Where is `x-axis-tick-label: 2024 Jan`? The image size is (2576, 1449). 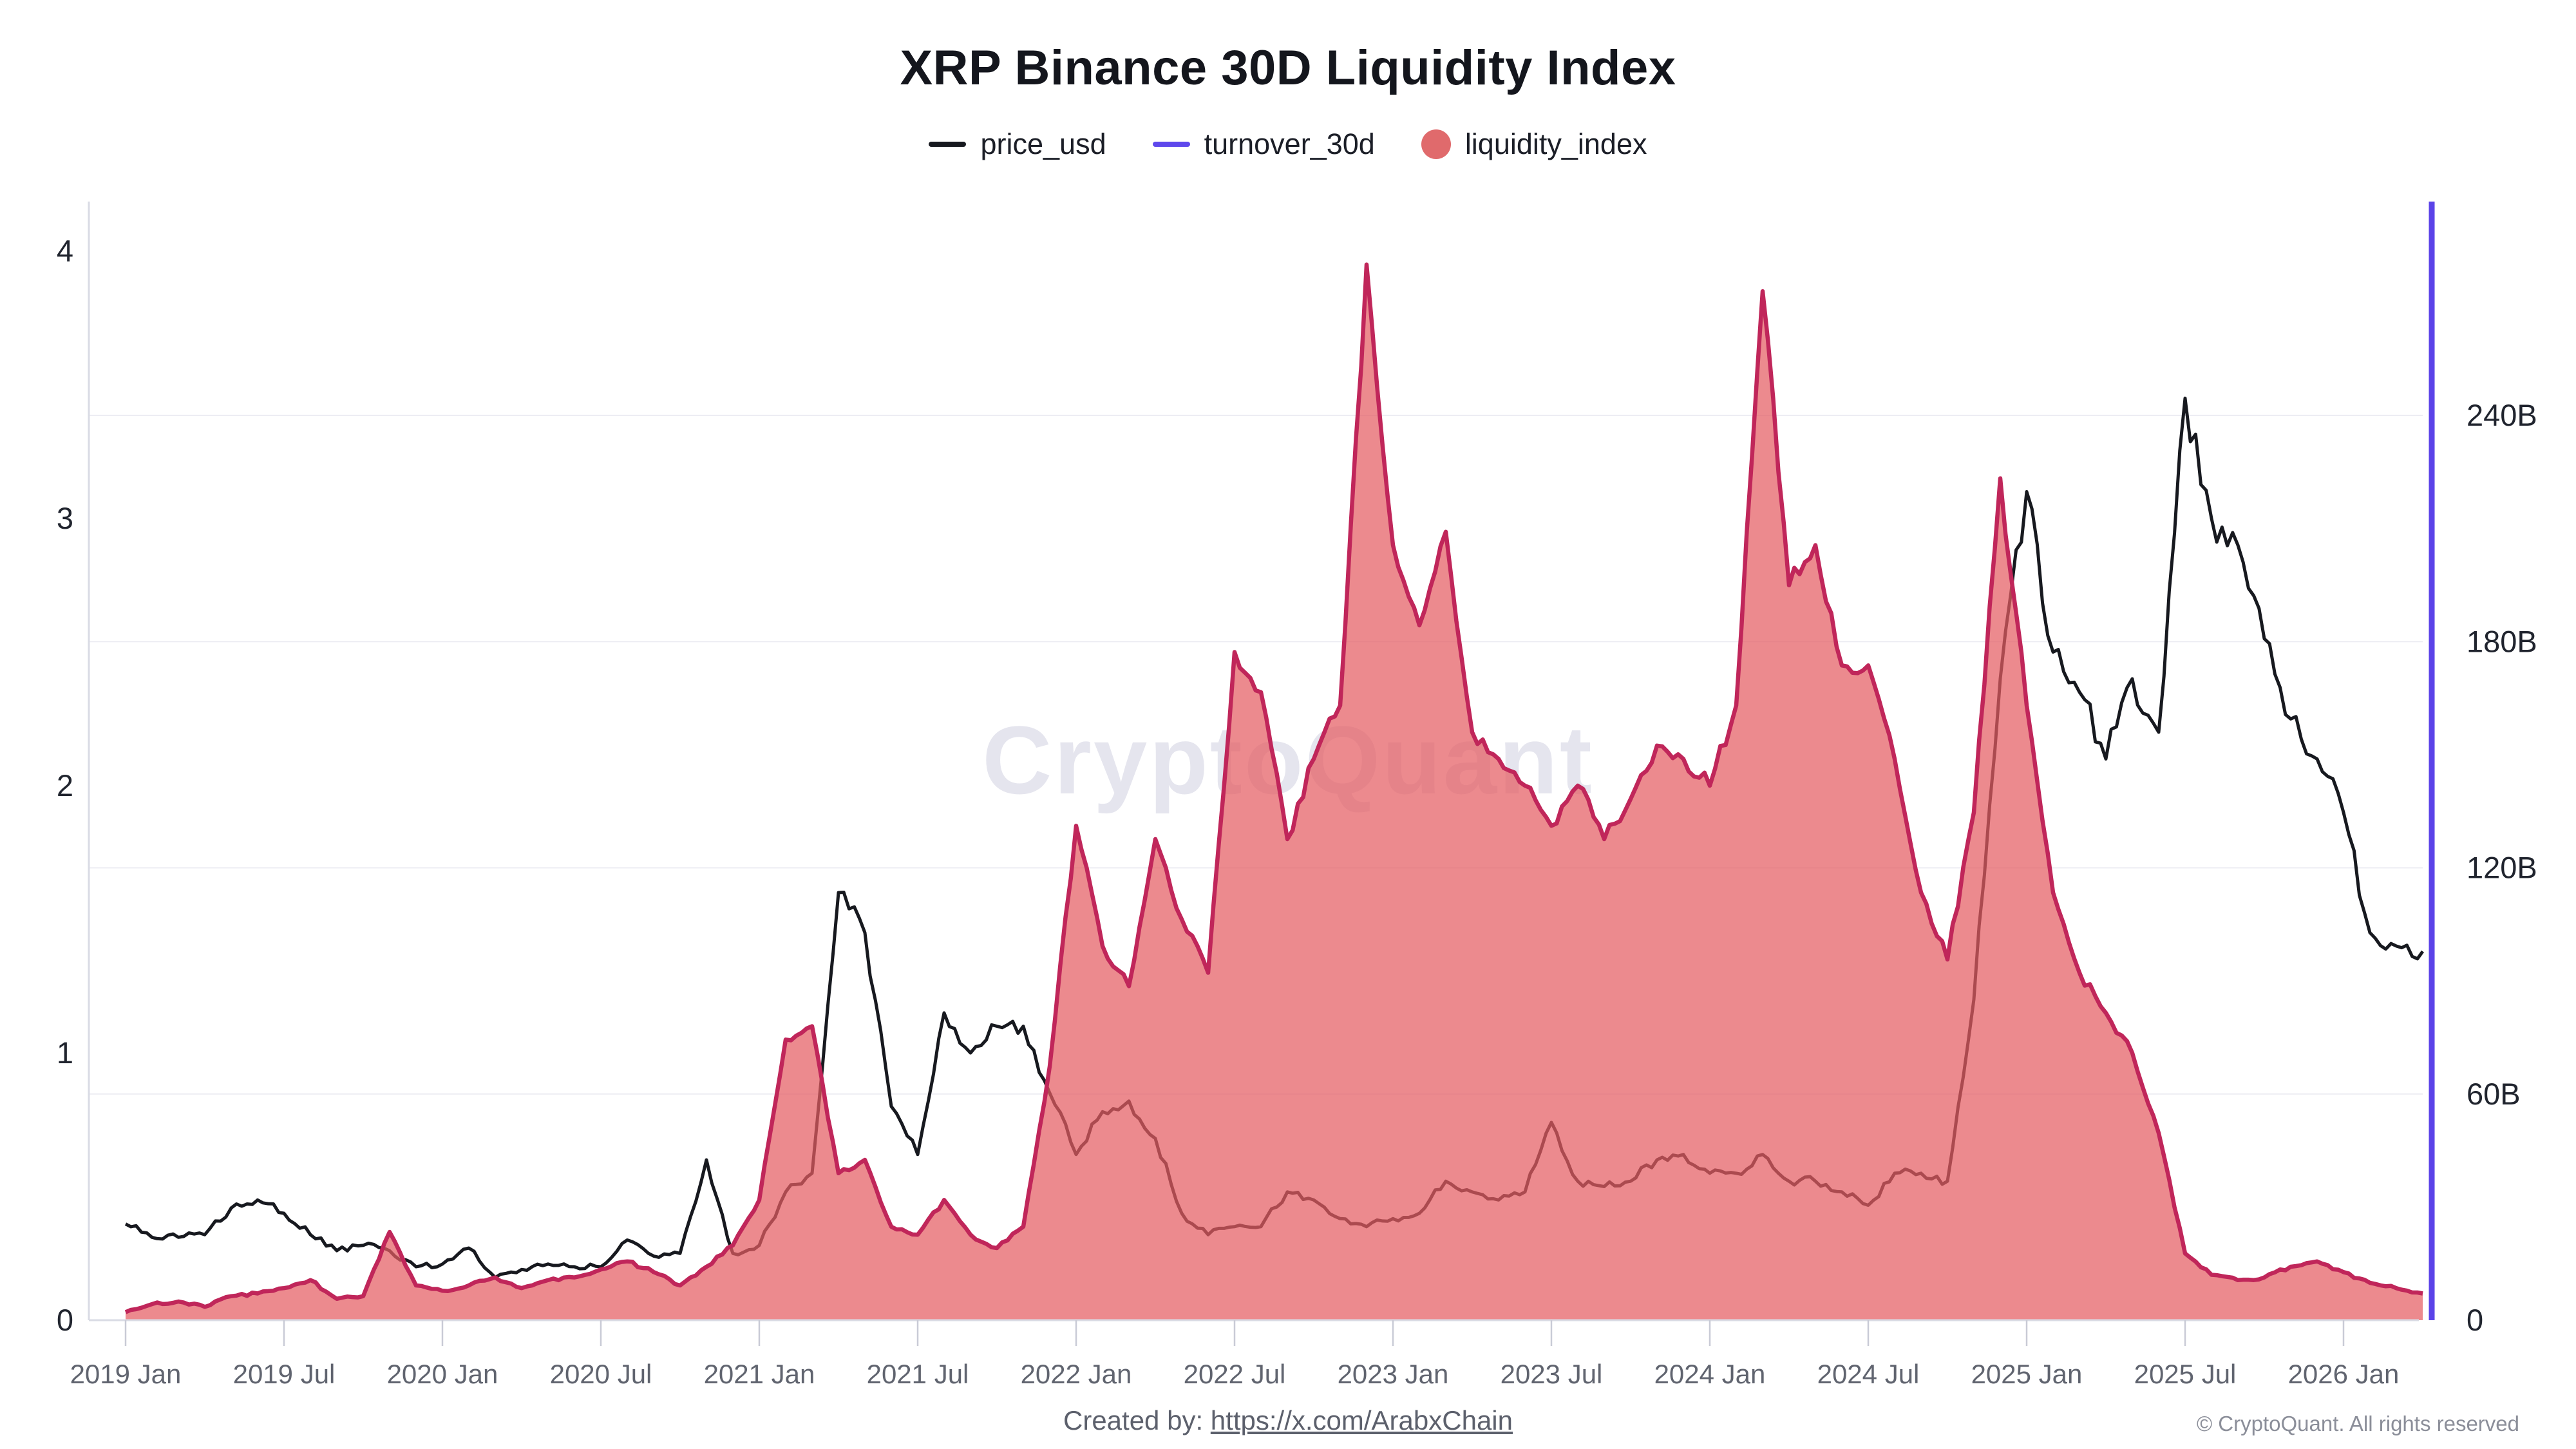
x-axis-tick-label: 2024 Jan is located at coordinates (1710, 1374).